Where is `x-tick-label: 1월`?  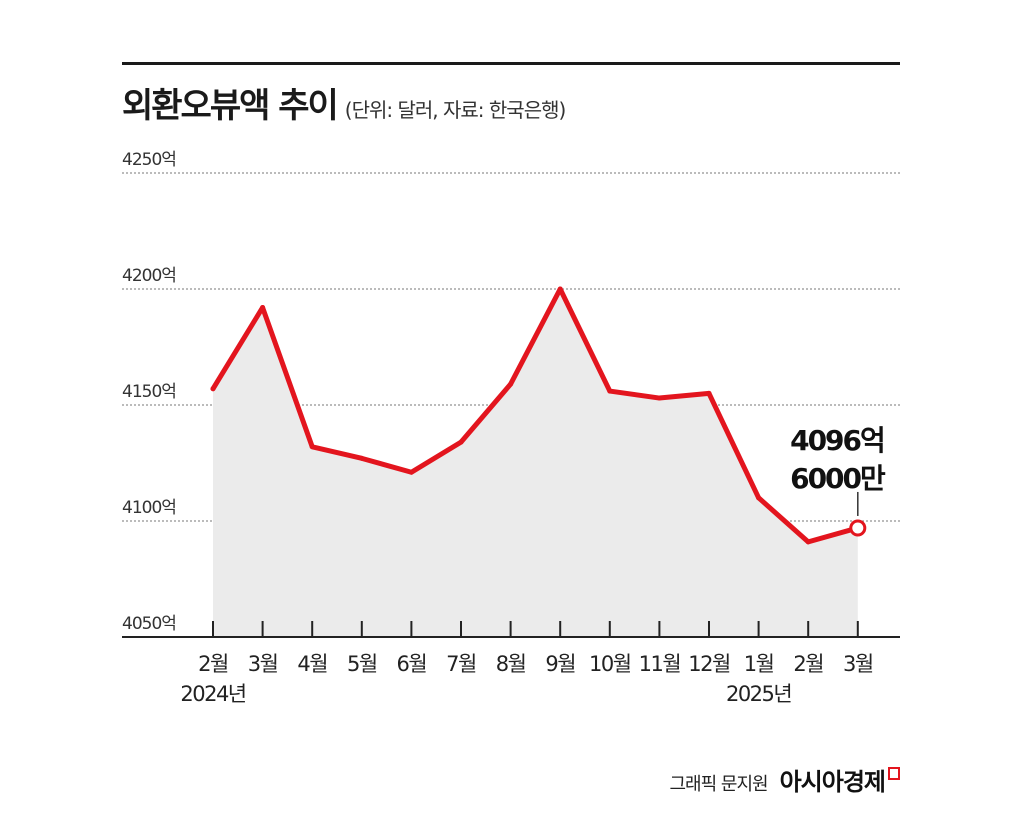
x-tick-label: 1월 is located at coordinates (759, 664).